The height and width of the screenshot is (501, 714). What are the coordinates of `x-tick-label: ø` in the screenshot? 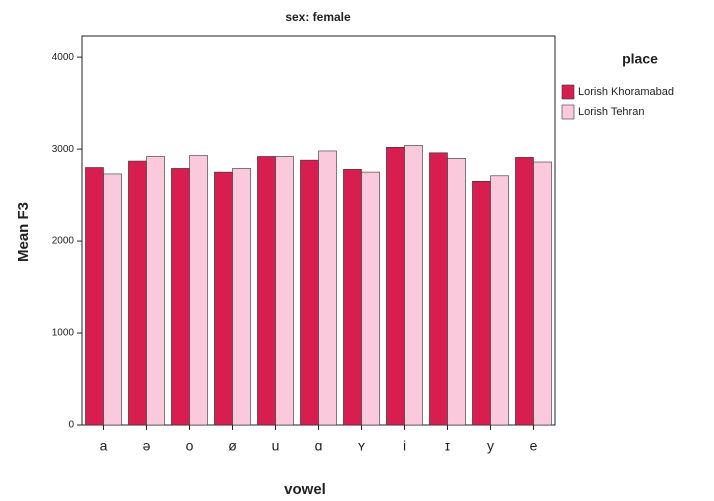 It's located at (232, 446).